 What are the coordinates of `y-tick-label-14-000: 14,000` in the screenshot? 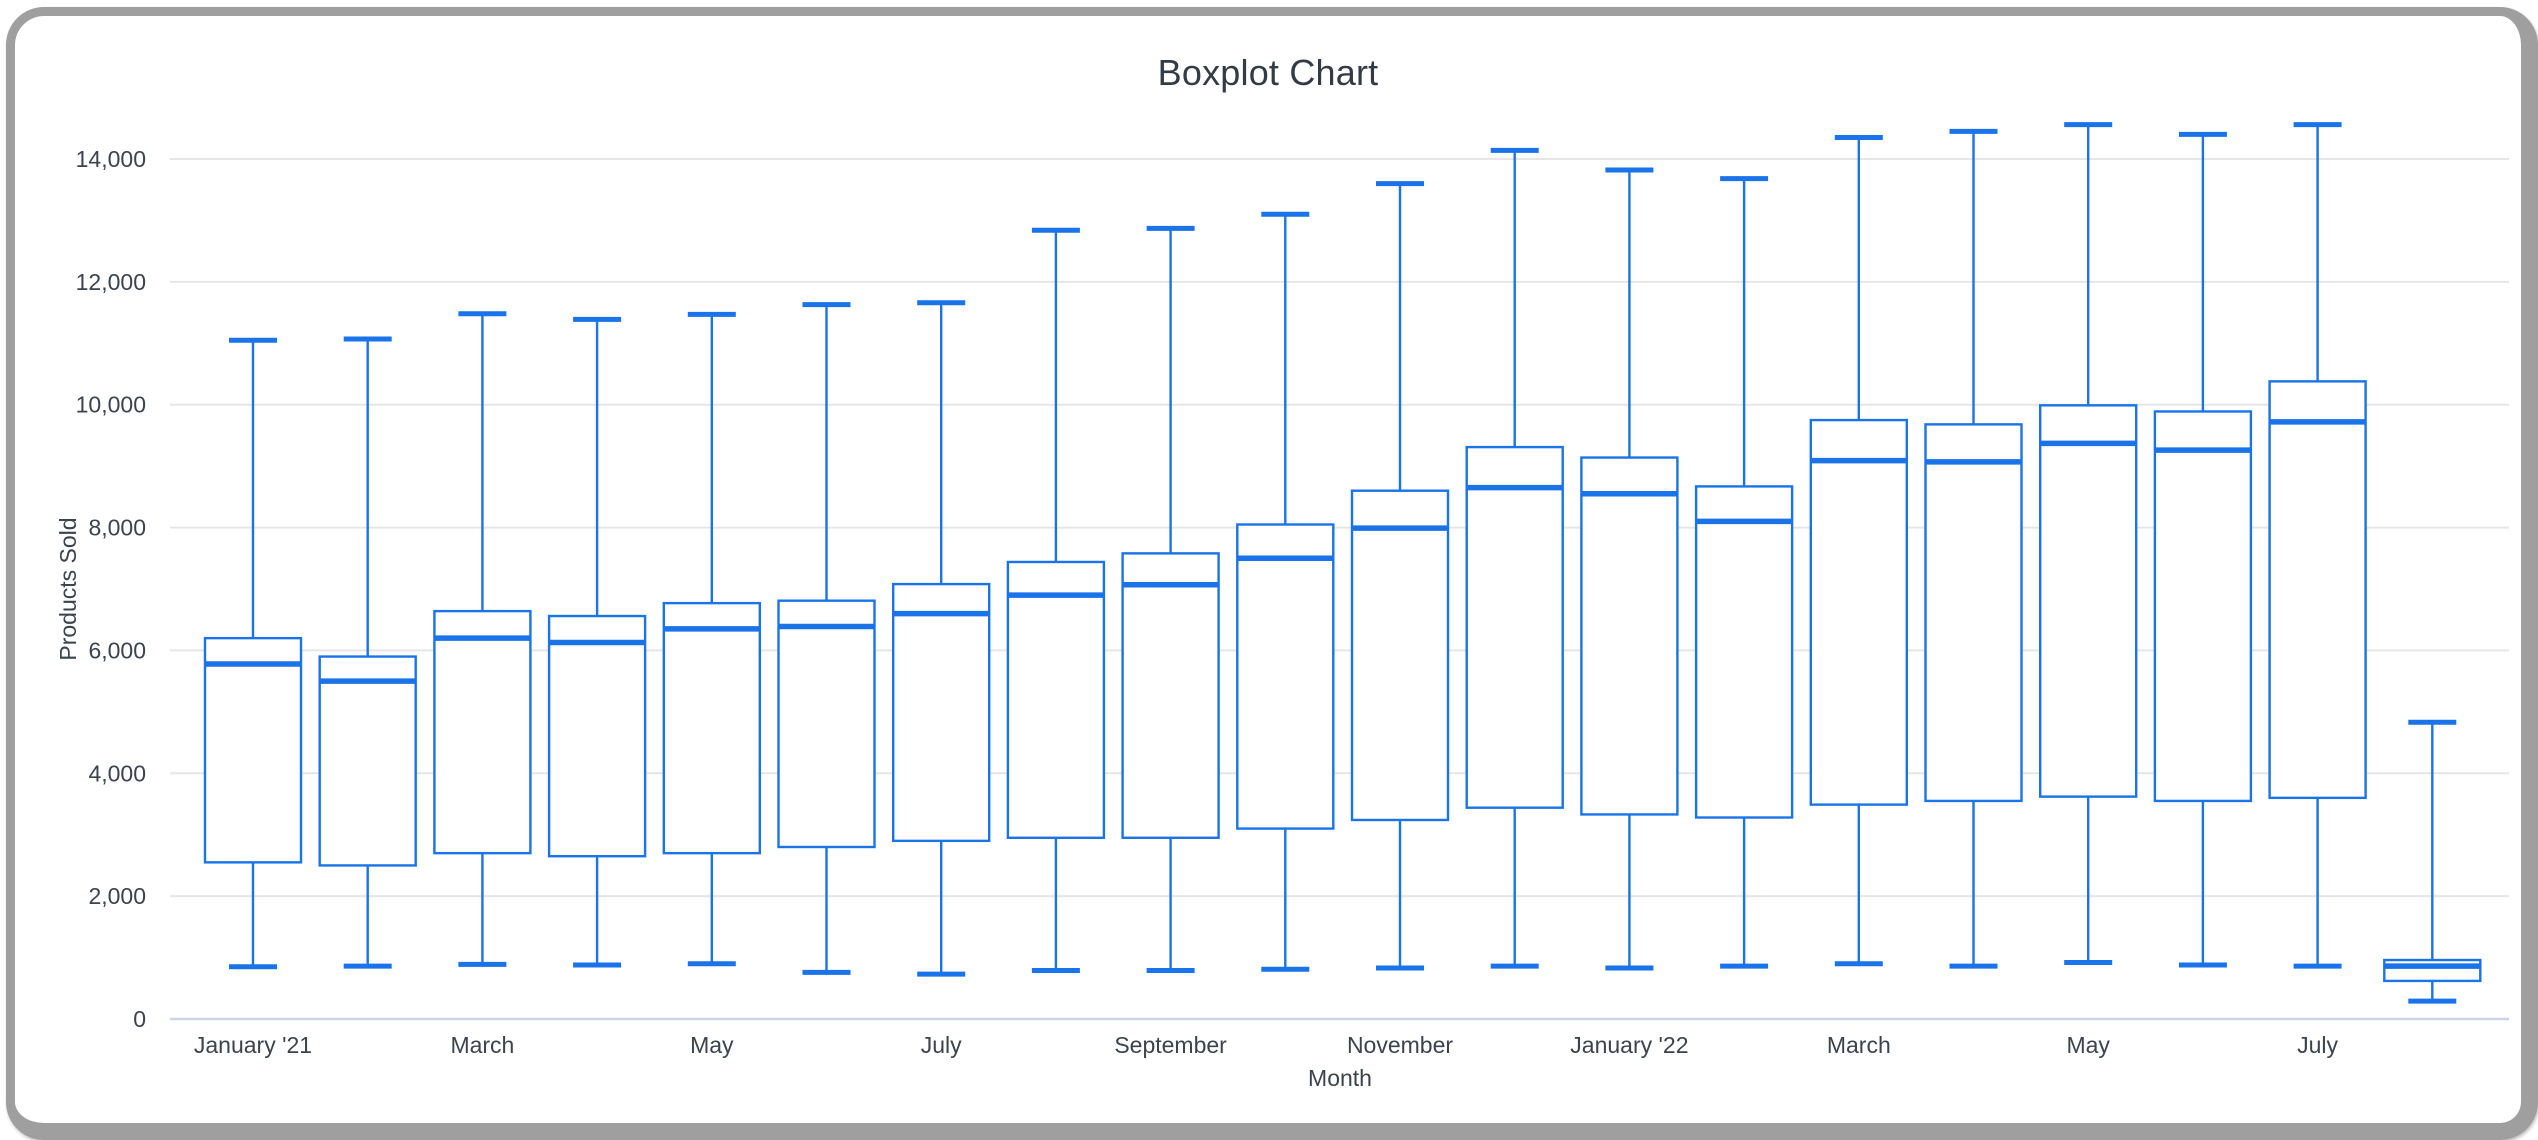 It's located at (111, 159).